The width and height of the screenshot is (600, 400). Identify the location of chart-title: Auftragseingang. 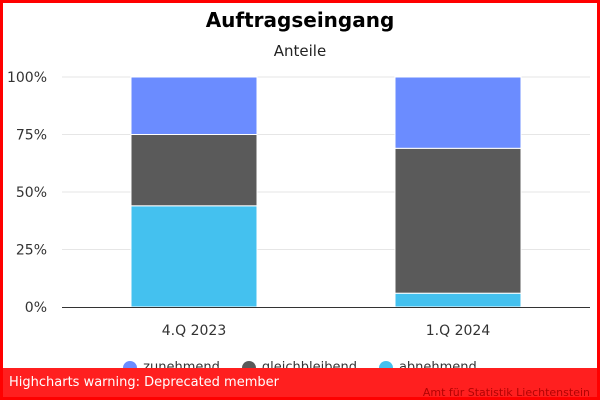
(300, 20).